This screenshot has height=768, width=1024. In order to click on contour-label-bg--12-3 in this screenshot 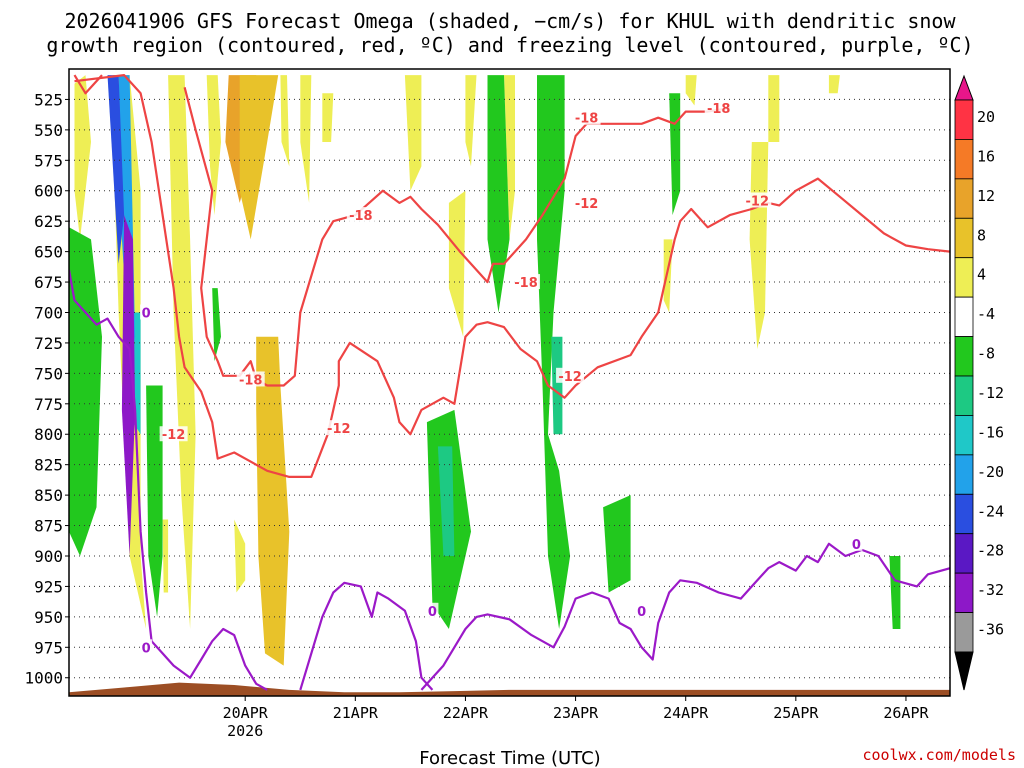, I will do `click(586, 202)`.